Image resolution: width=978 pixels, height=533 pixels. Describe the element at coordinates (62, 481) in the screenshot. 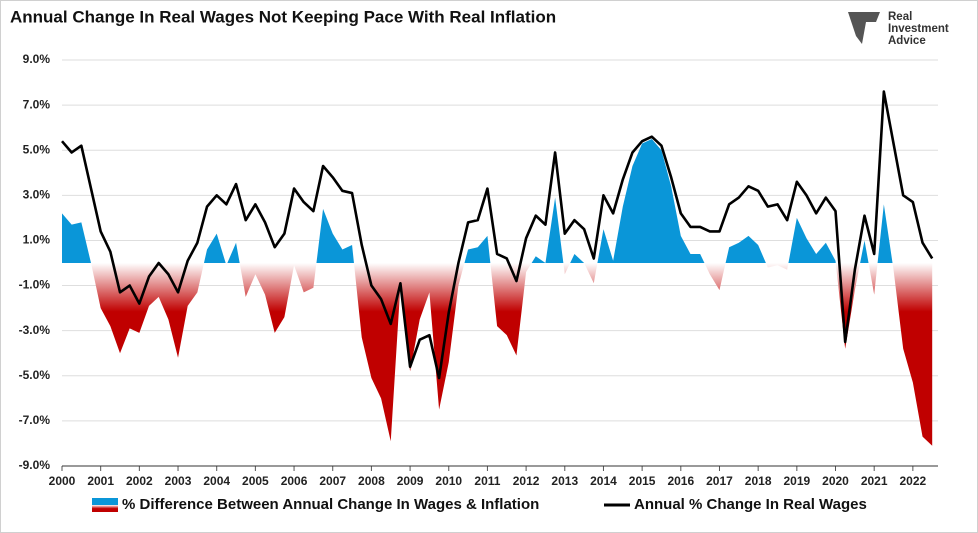

I see `x-tick-label: 2000` at that location.